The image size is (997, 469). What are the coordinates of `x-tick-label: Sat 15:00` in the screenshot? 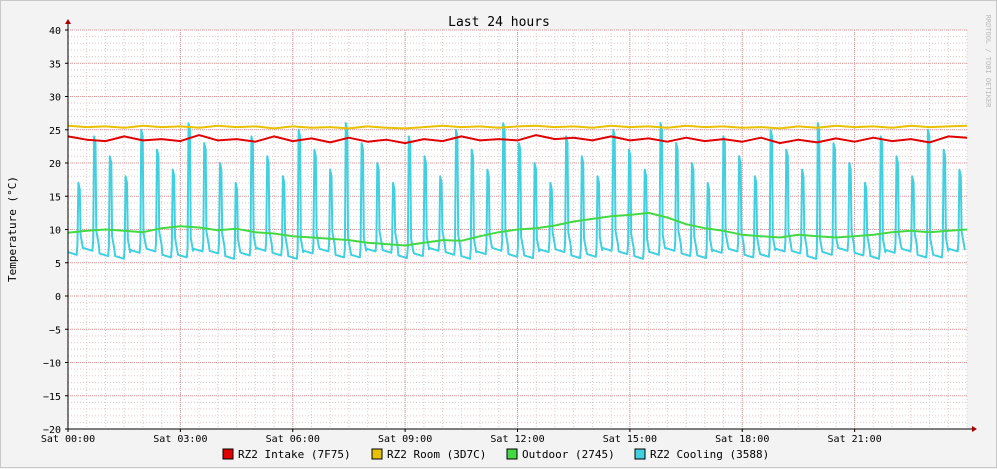 It's located at (630, 439).